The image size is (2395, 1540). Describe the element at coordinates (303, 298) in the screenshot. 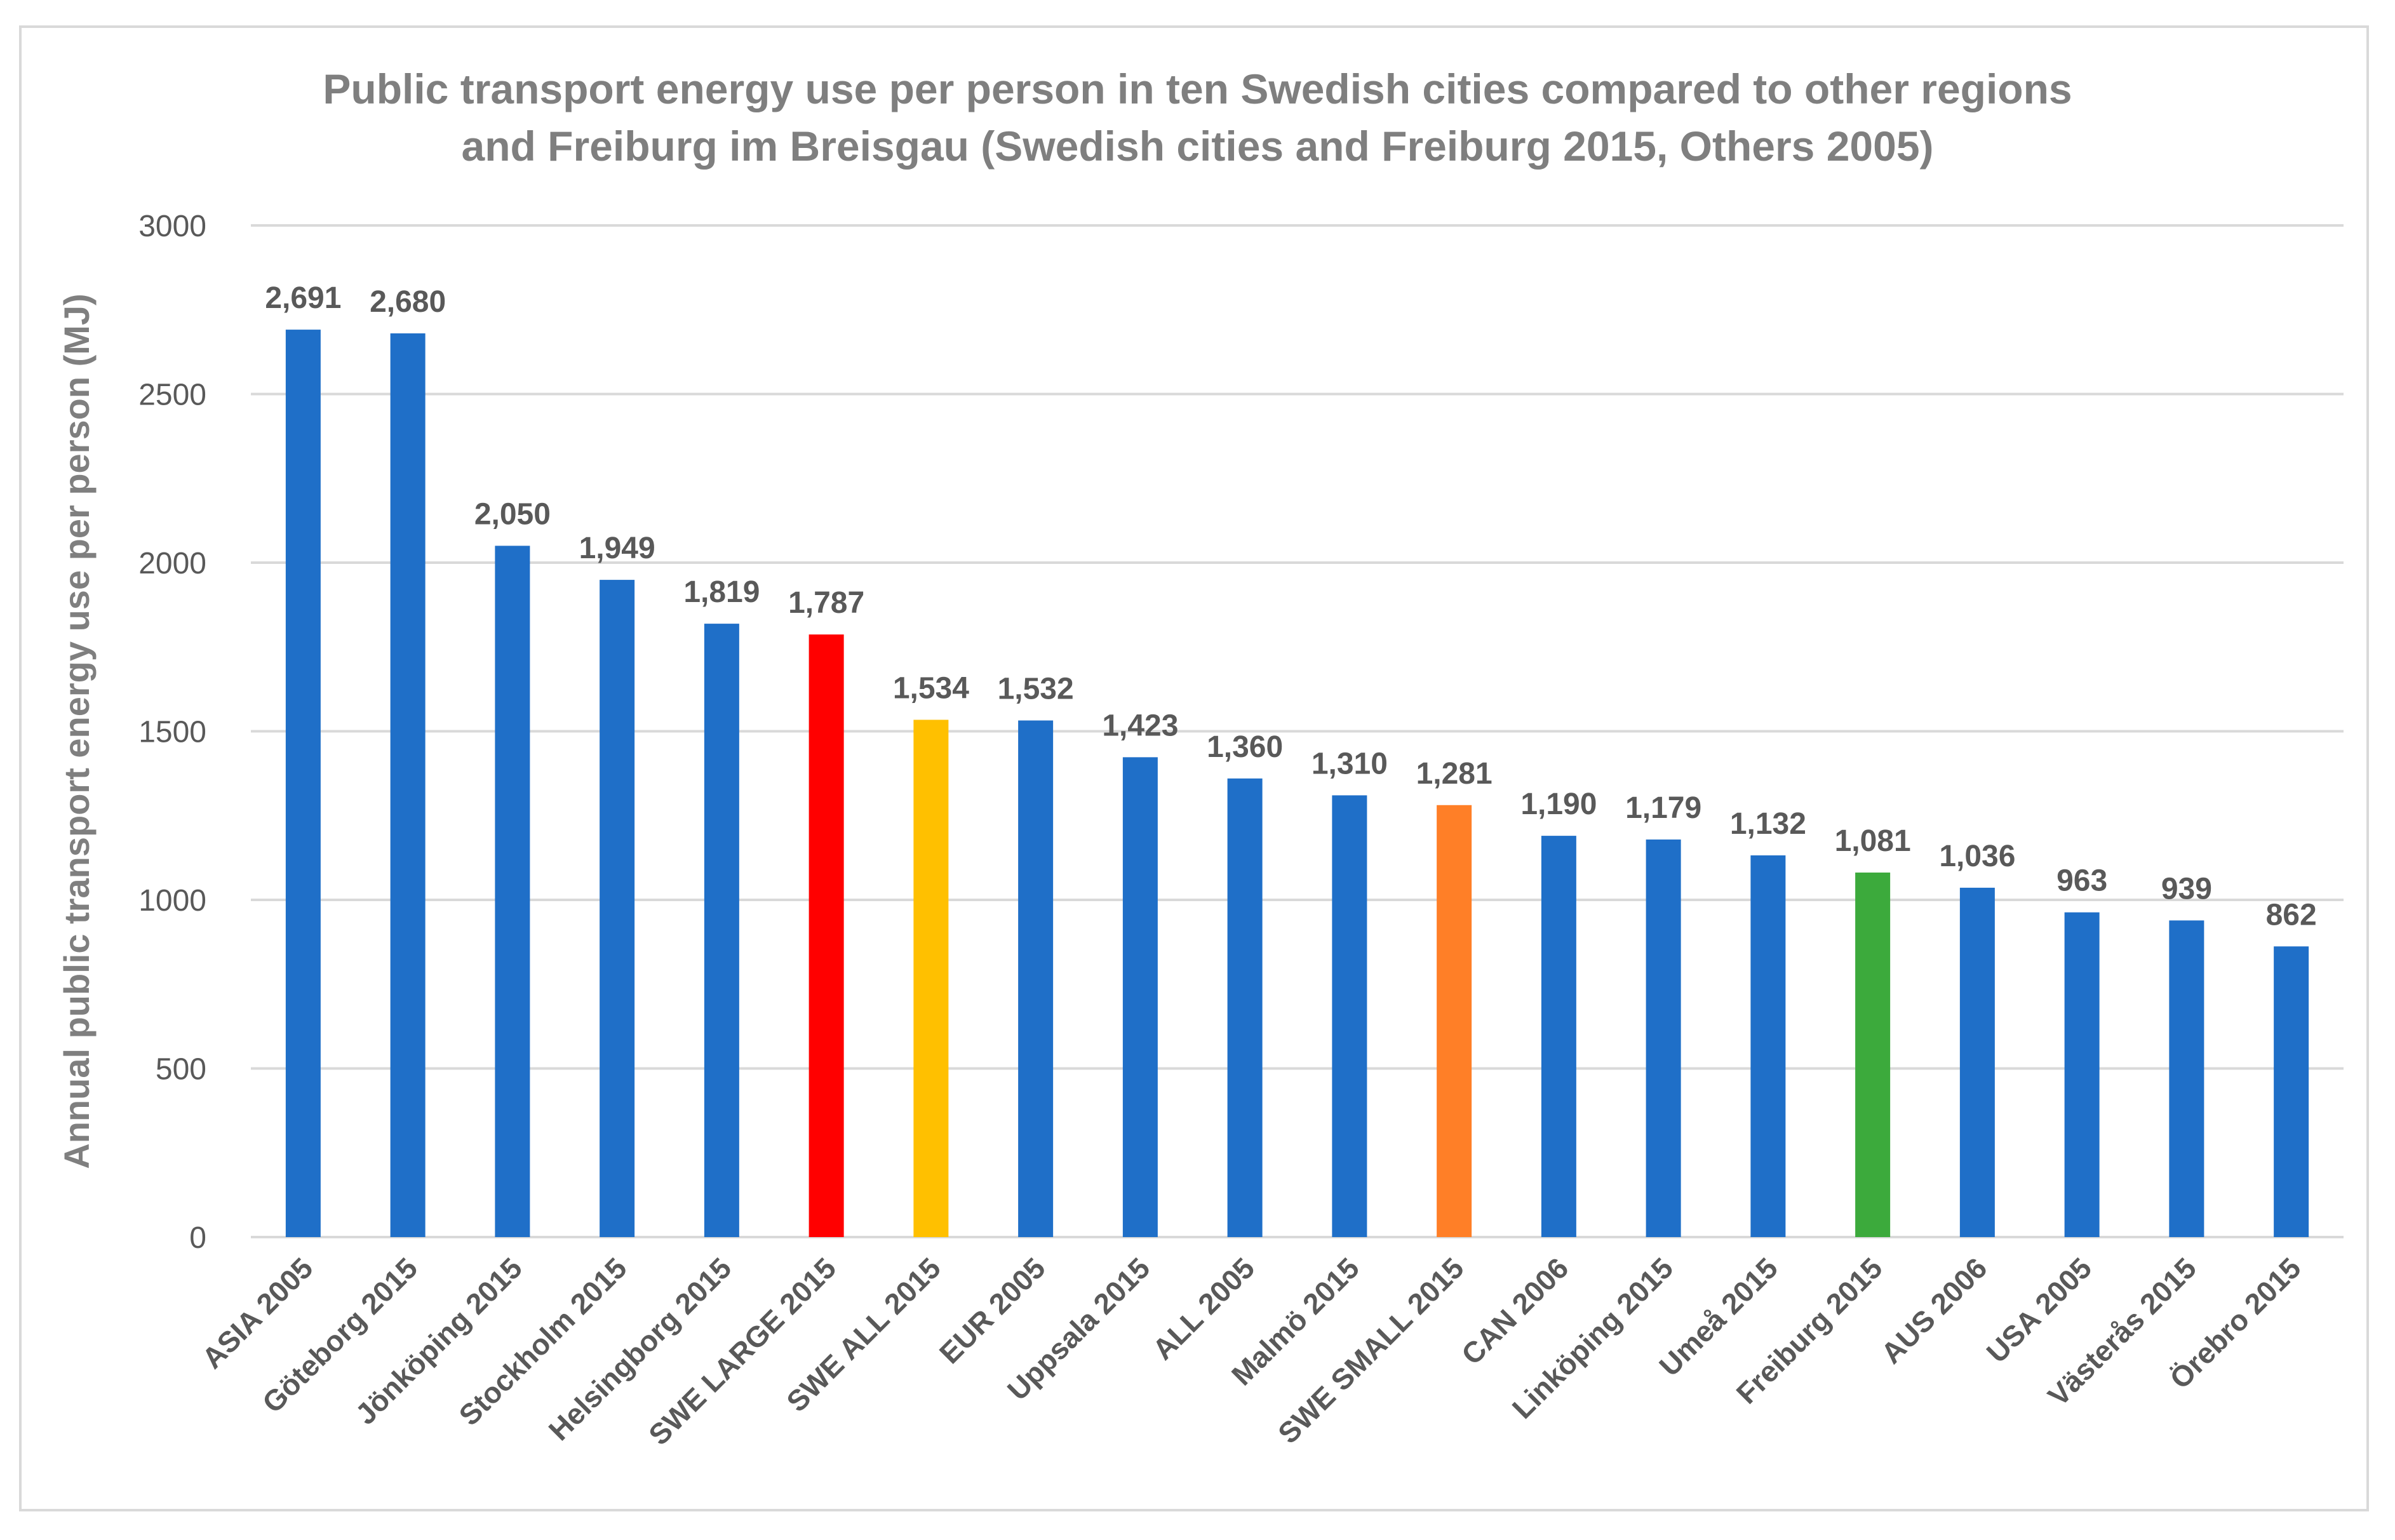

I see `data-label: 2,691` at that location.